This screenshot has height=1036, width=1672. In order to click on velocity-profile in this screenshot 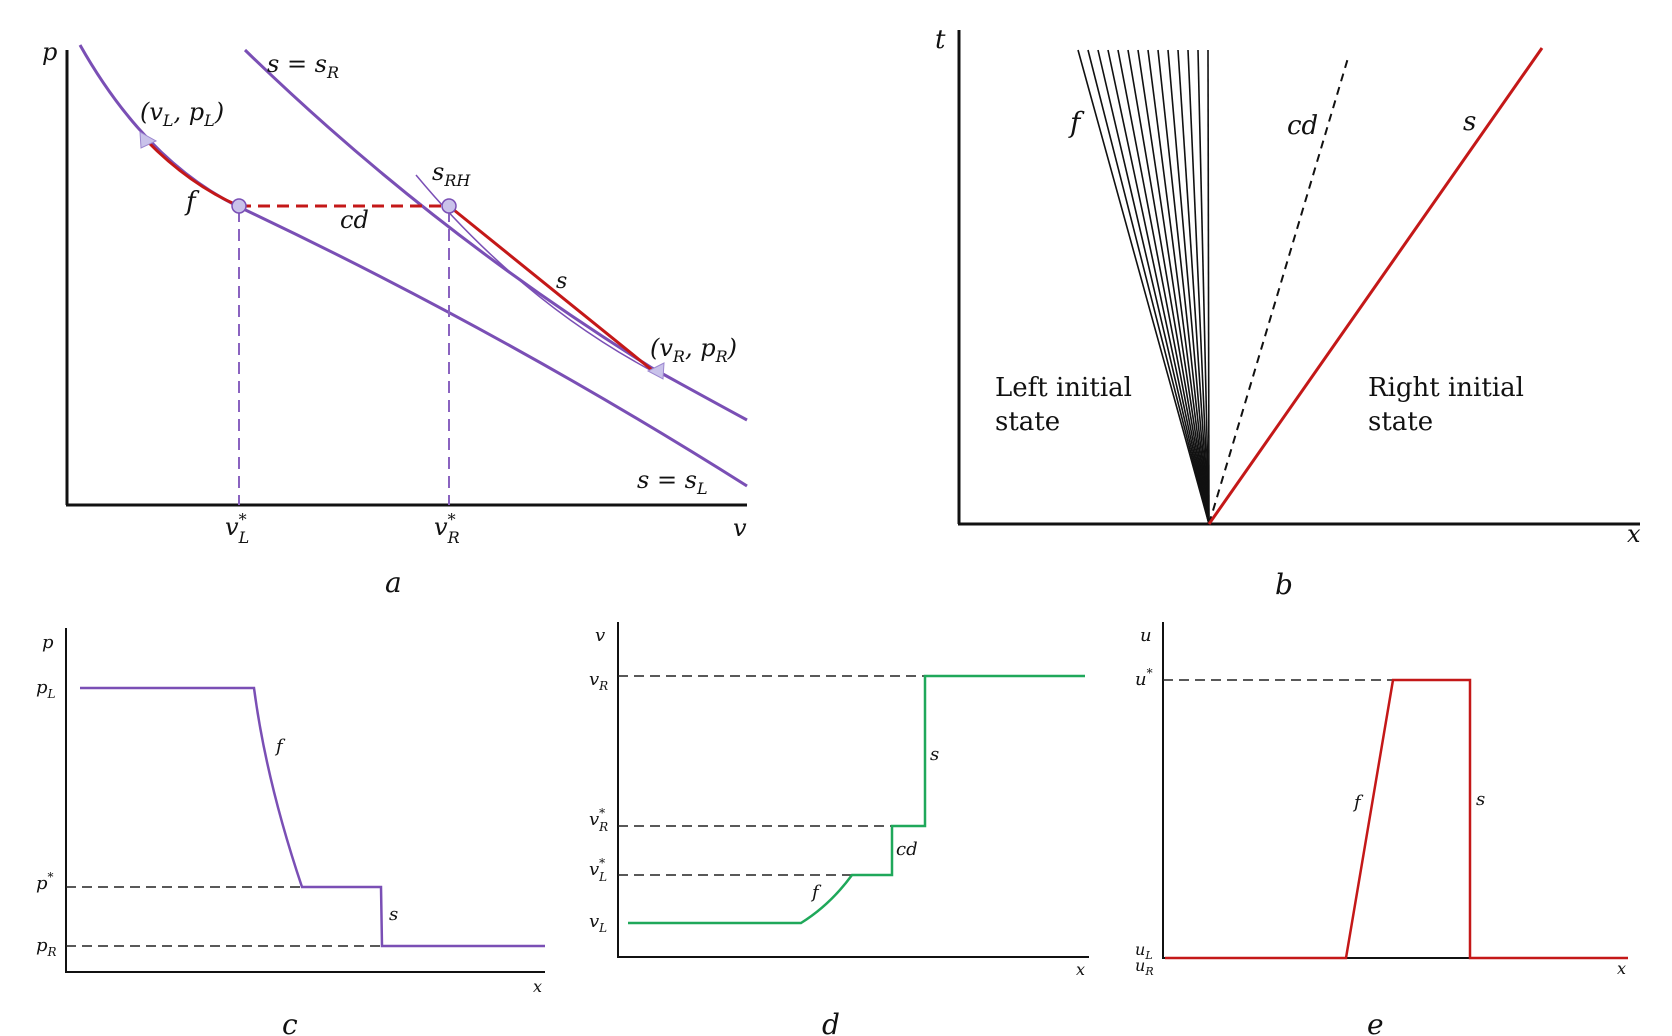, I will do `click(1396, 819)`.